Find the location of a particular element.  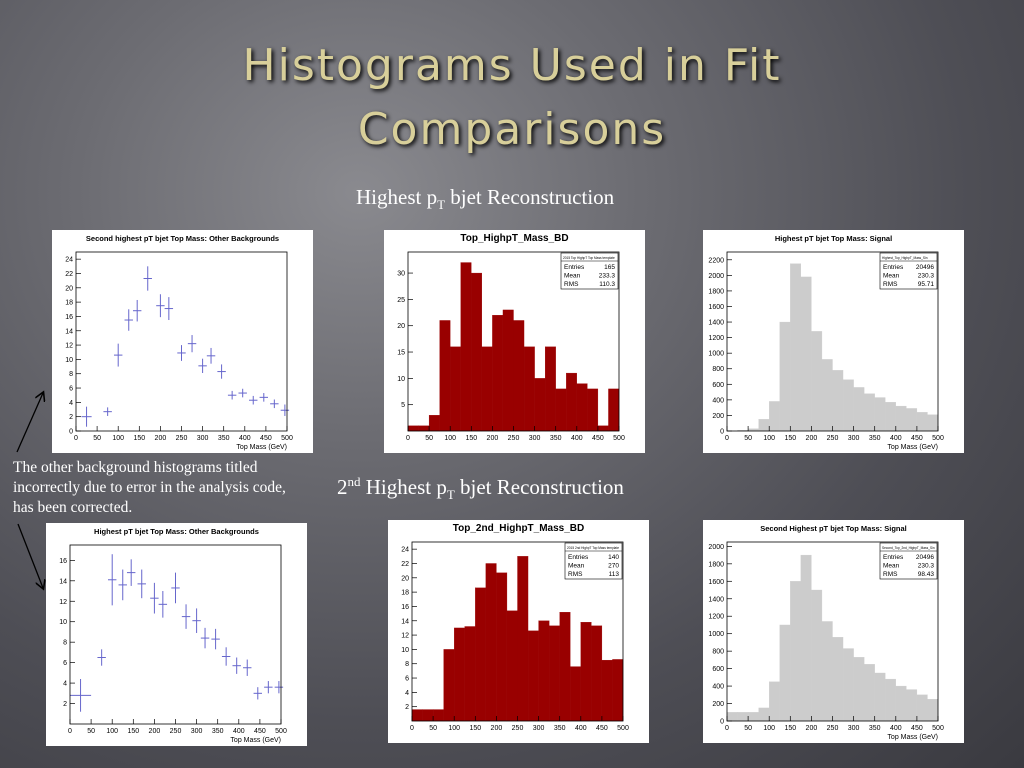

stats-value: 230.3 is located at coordinates (926, 276).